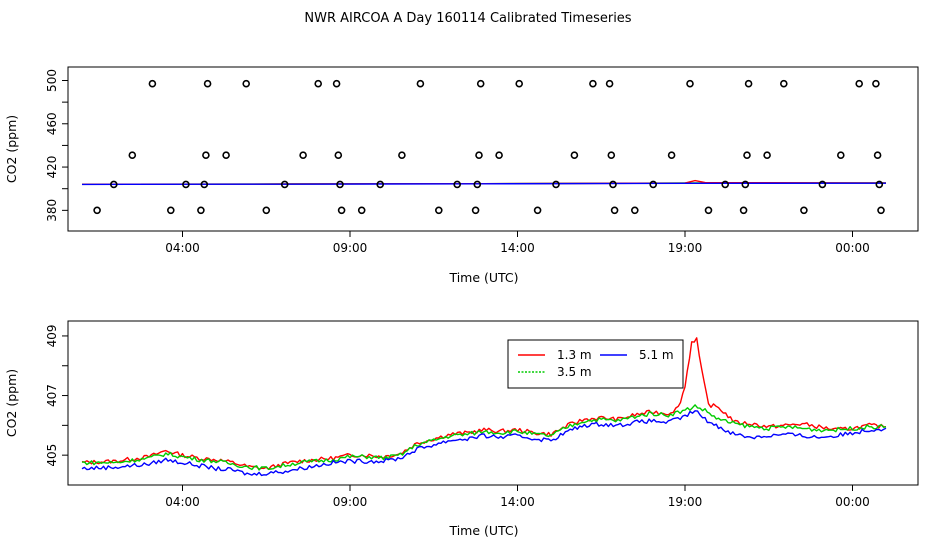  Describe the element at coordinates (56, 145) in the screenshot. I see `y-axis-ticks: 380 420 460 500` at that location.